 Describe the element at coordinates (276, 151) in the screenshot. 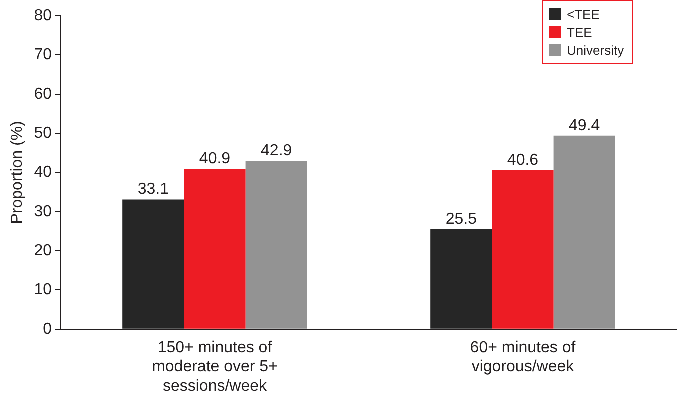

I see `data-label: 42.9` at that location.